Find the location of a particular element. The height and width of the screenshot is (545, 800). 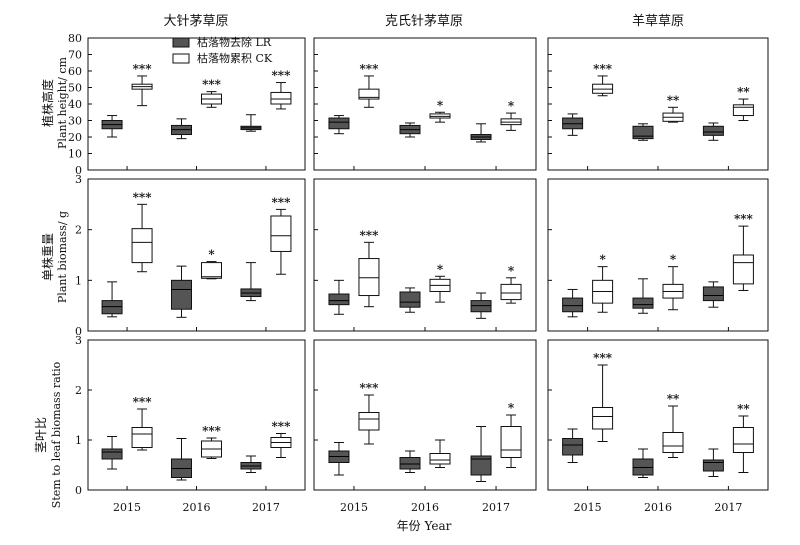

y-tick-label: 2 is located at coordinates (78, 230).